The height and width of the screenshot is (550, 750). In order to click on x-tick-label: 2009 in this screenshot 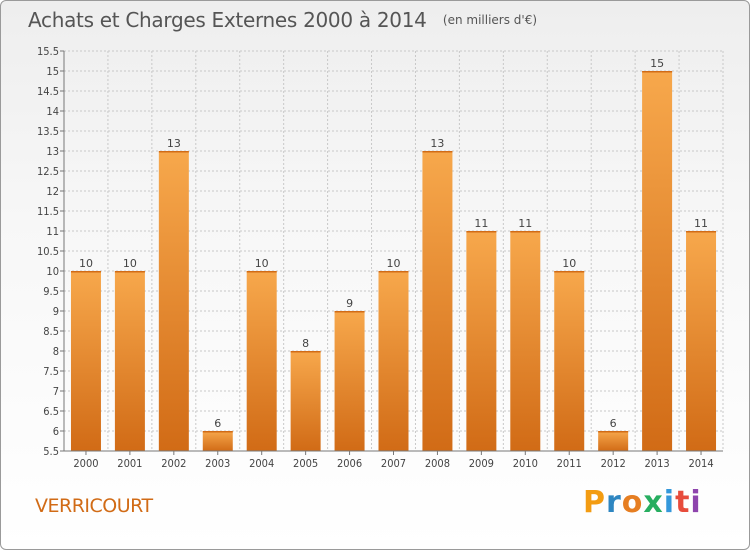, I will do `click(481, 463)`.